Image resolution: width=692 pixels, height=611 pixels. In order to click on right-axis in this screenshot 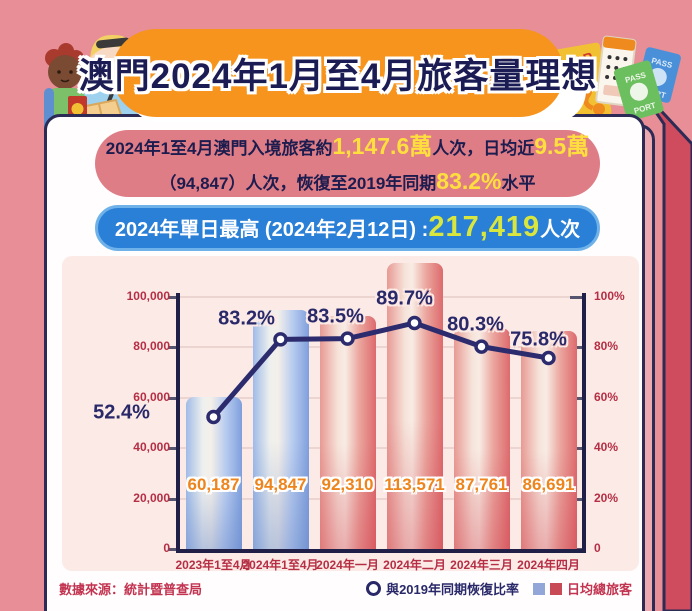, I will do `click(584, 423)`.